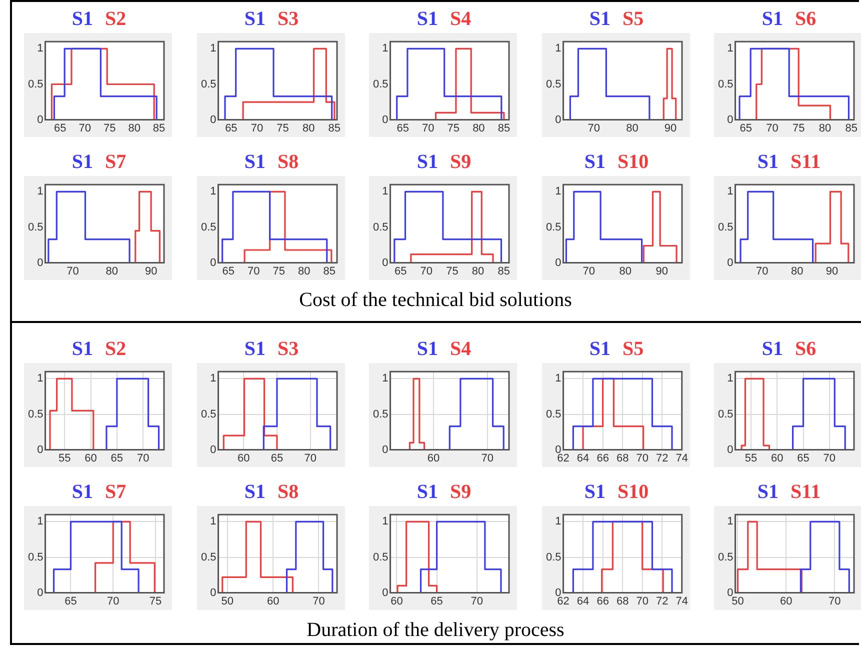 The width and height of the screenshot is (861, 647). I want to click on x-tick-label: 60, so click(777, 458).